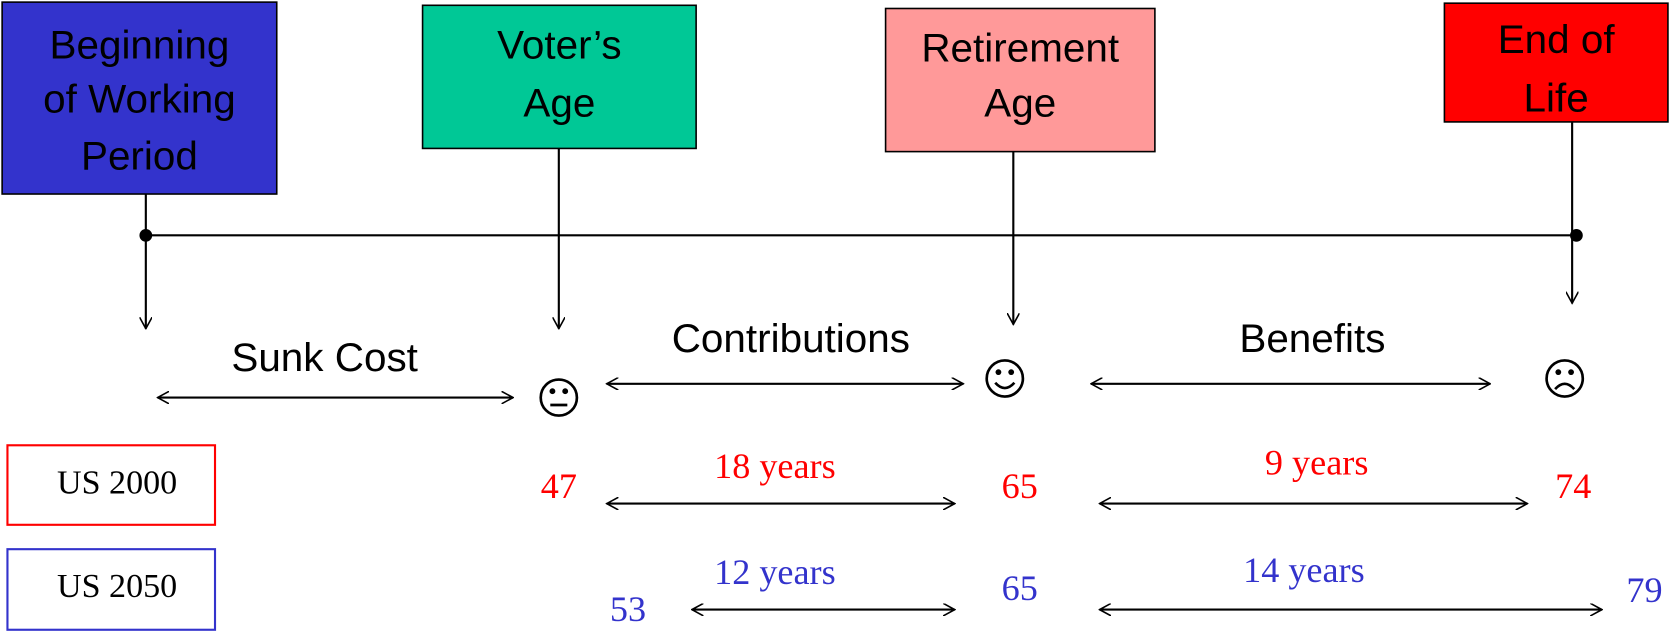 Image resolution: width=1669 pixels, height=634 pixels. What do you see at coordinates (791, 338) in the screenshot?
I see `period-label: Contributions` at bounding box center [791, 338].